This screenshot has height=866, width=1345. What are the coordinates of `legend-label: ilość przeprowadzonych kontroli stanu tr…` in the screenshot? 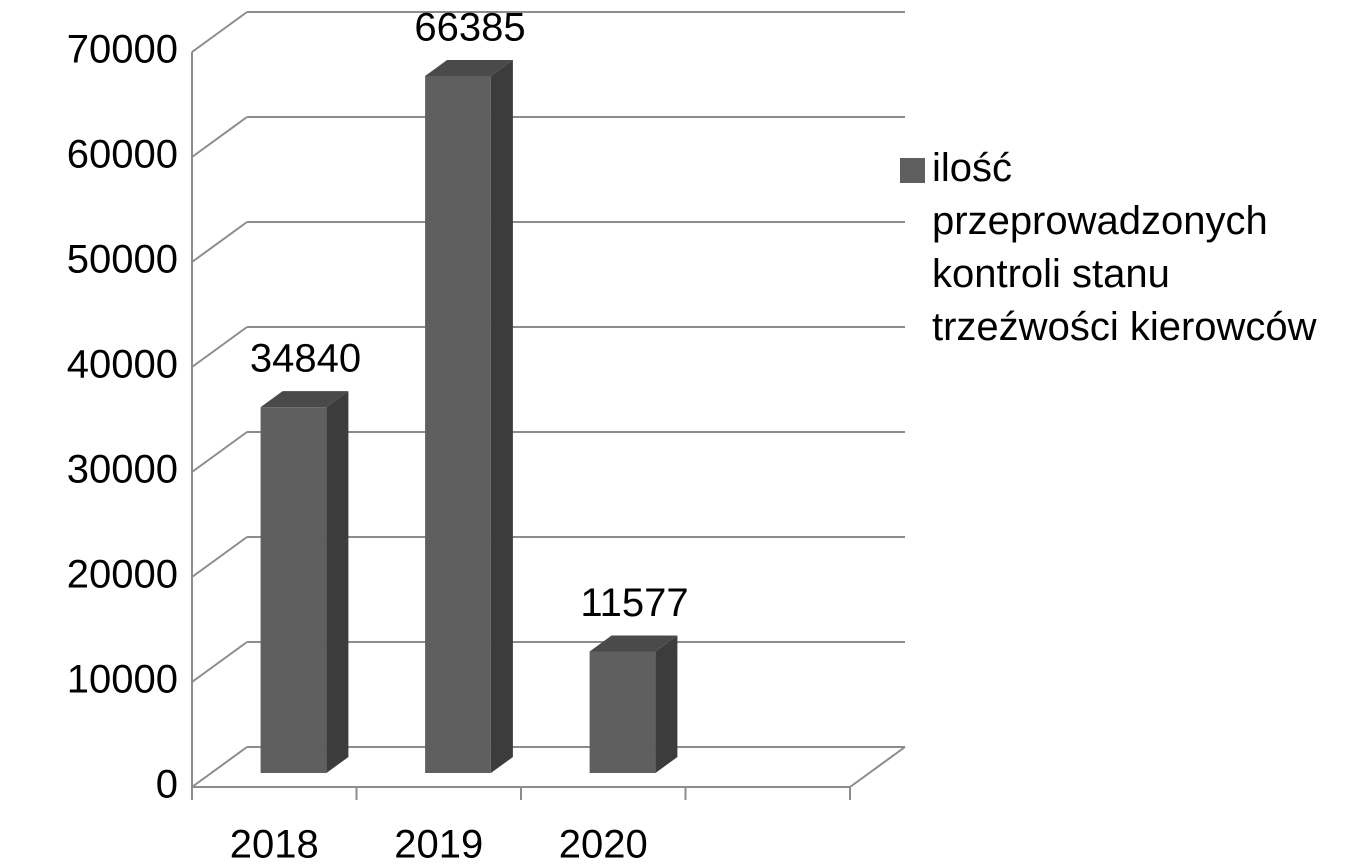 It's located at (1124, 247).